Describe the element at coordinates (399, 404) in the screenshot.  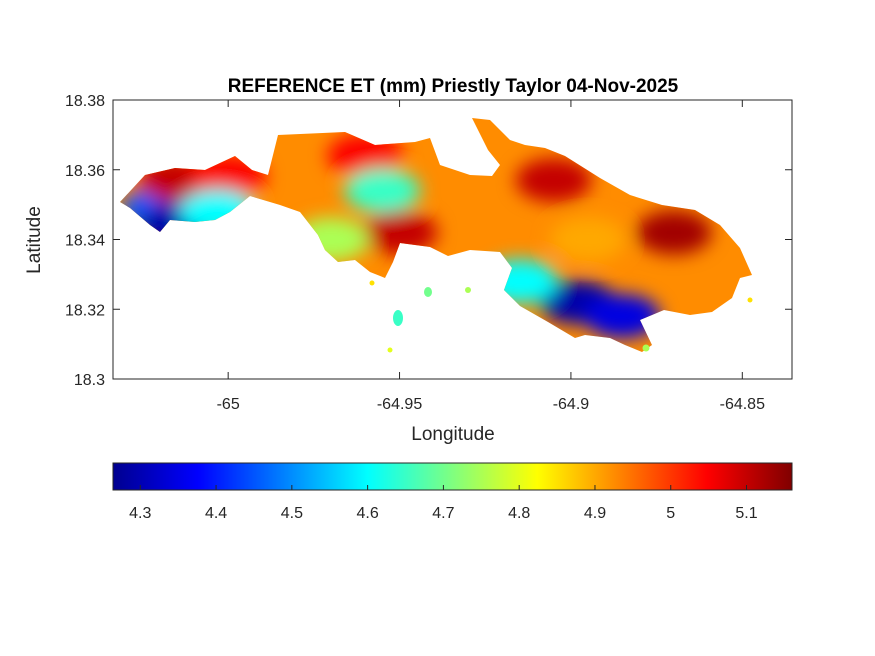
I see `x-tick-label: -64.95` at that location.